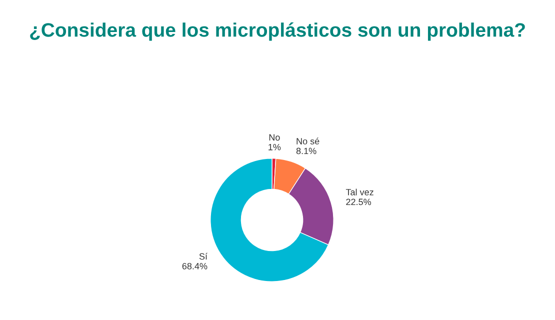 Image resolution: width=555 pixels, height=320 pixels. Describe the element at coordinates (274, 137) in the screenshot. I see `slice-label: No` at that location.